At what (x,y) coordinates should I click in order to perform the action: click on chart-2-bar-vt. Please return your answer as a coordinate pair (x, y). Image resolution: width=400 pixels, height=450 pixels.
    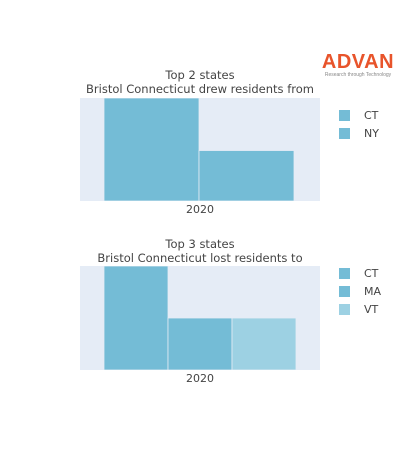
    Looking at the image, I should click on (264, 343).